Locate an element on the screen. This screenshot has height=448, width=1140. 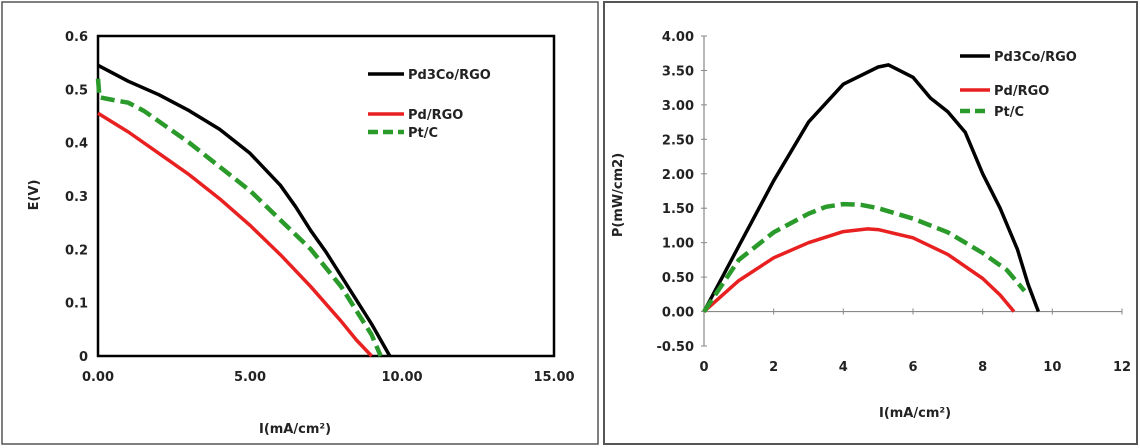
x-tick-label: 8 is located at coordinates (982, 367).